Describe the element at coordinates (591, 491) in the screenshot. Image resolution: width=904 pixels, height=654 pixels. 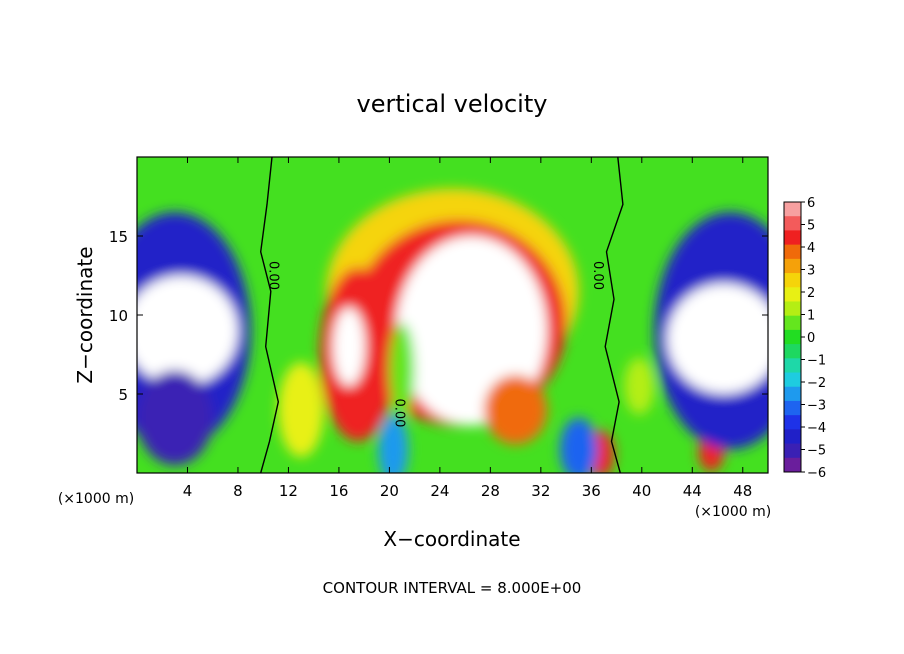
I see `x-tick-label: 36` at that location.